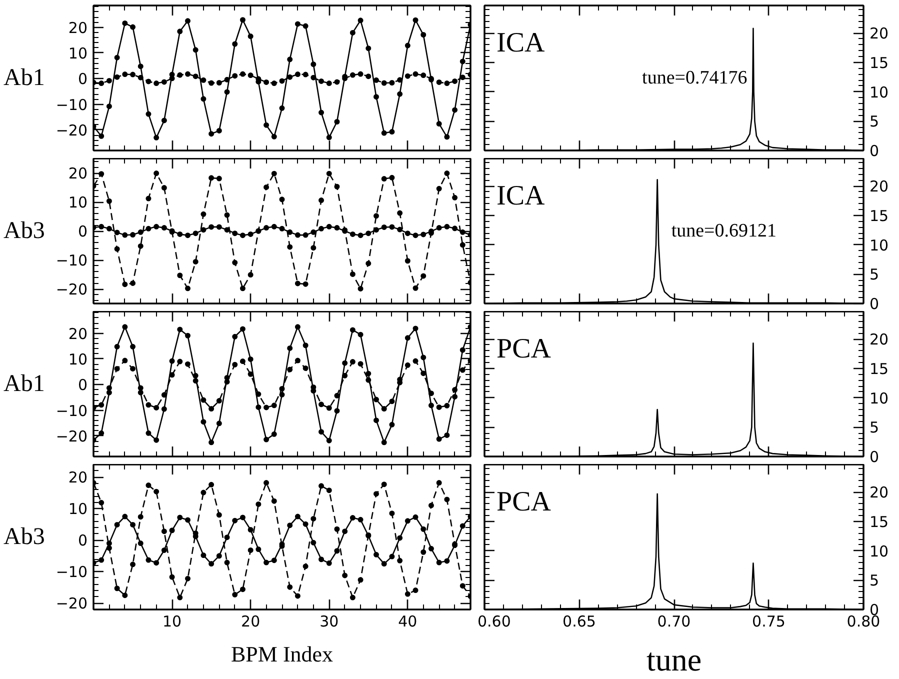 This screenshot has height=679, width=899. What do you see at coordinates (579, 621) in the screenshot?
I see `x-tick-label: 0.65` at bounding box center [579, 621].